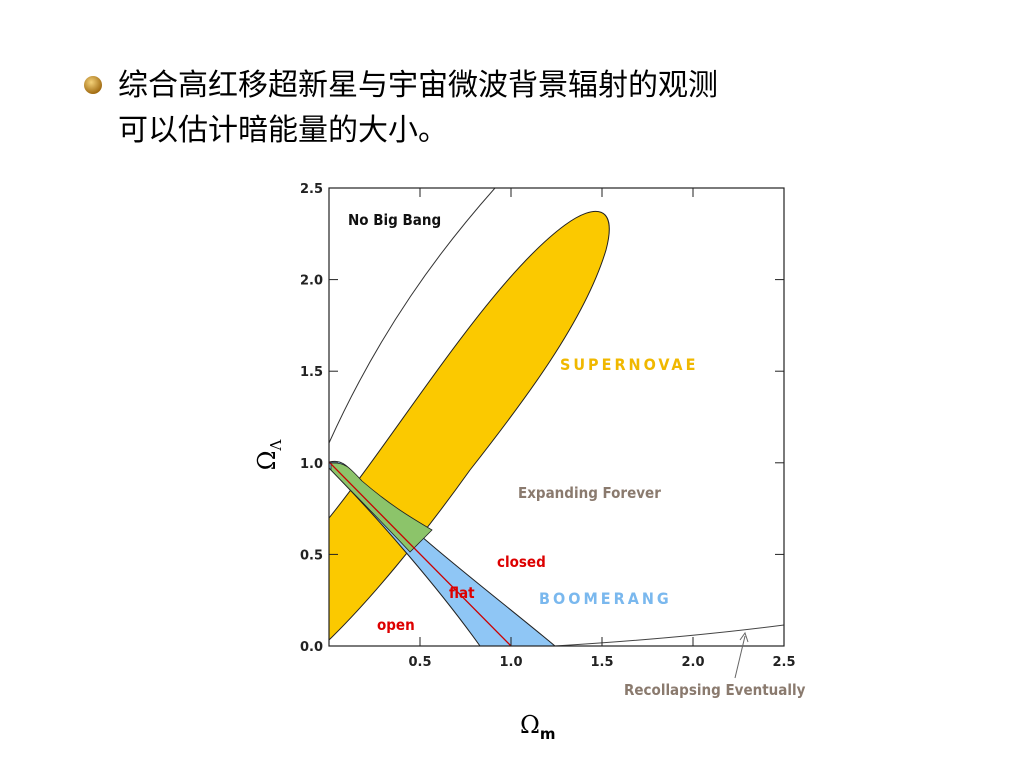 The image size is (1024, 768). What do you see at coordinates (267, 460) in the screenshot?
I see `y-label-symbol: Ω` at bounding box center [267, 460].